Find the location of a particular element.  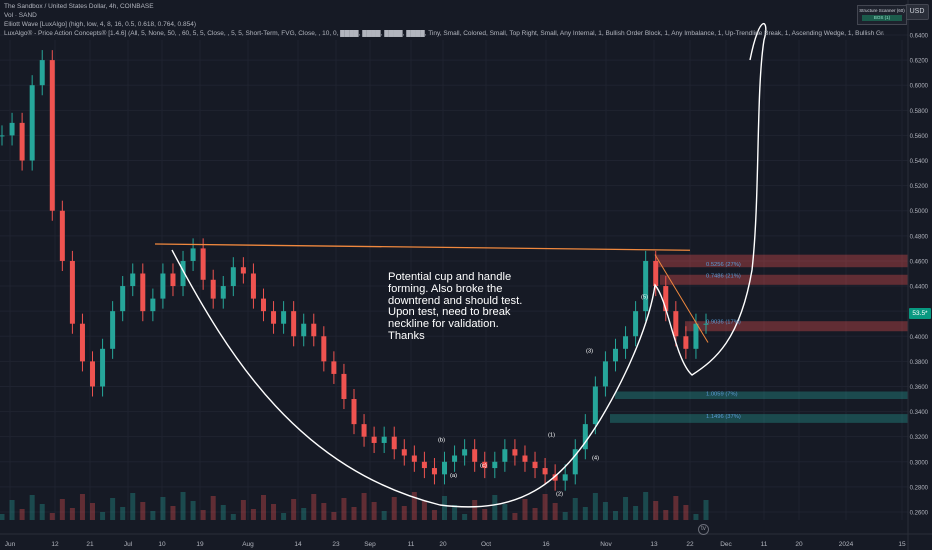

tradingview-logo-icon: tv is located at coordinates (703, 529).